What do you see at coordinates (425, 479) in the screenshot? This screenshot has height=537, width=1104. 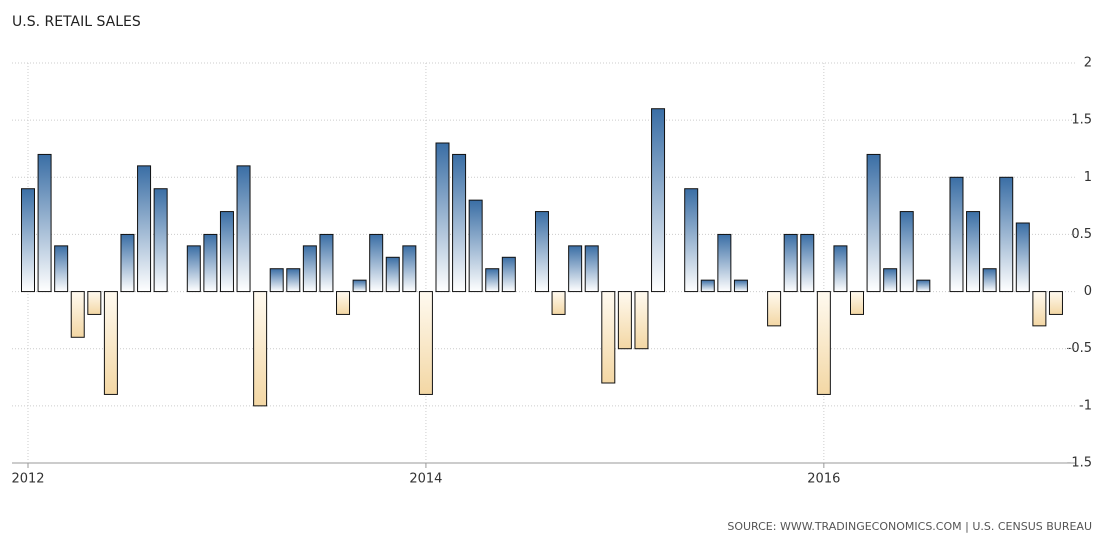 I see `x-tick-label: 2014` at bounding box center [425, 479].